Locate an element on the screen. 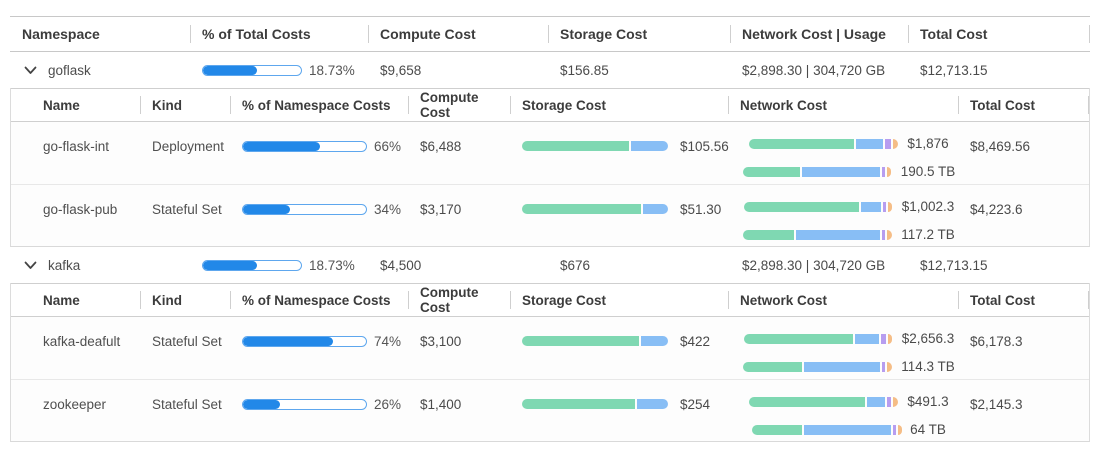 This screenshot has height=452, width=1100. workload-network-cell: $491.3 64 TB is located at coordinates (843, 415).